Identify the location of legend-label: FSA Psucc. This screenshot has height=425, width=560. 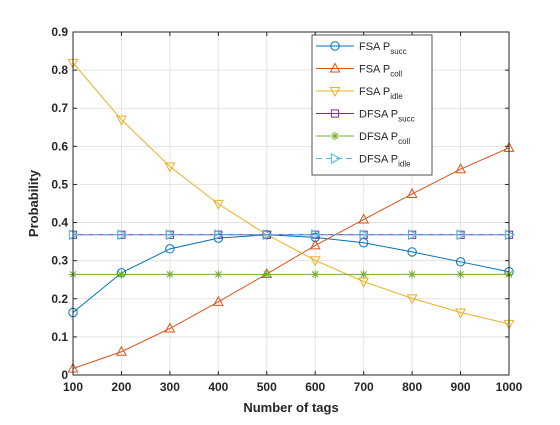
(383, 48).